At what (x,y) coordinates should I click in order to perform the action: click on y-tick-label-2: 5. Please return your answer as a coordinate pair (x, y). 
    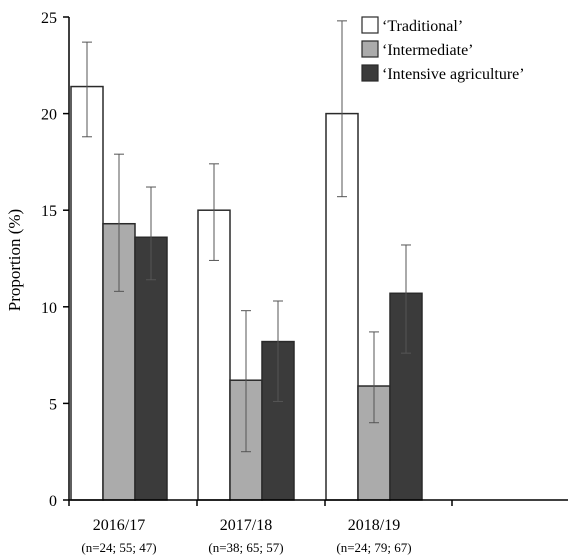
    Looking at the image, I should click on (53, 404).